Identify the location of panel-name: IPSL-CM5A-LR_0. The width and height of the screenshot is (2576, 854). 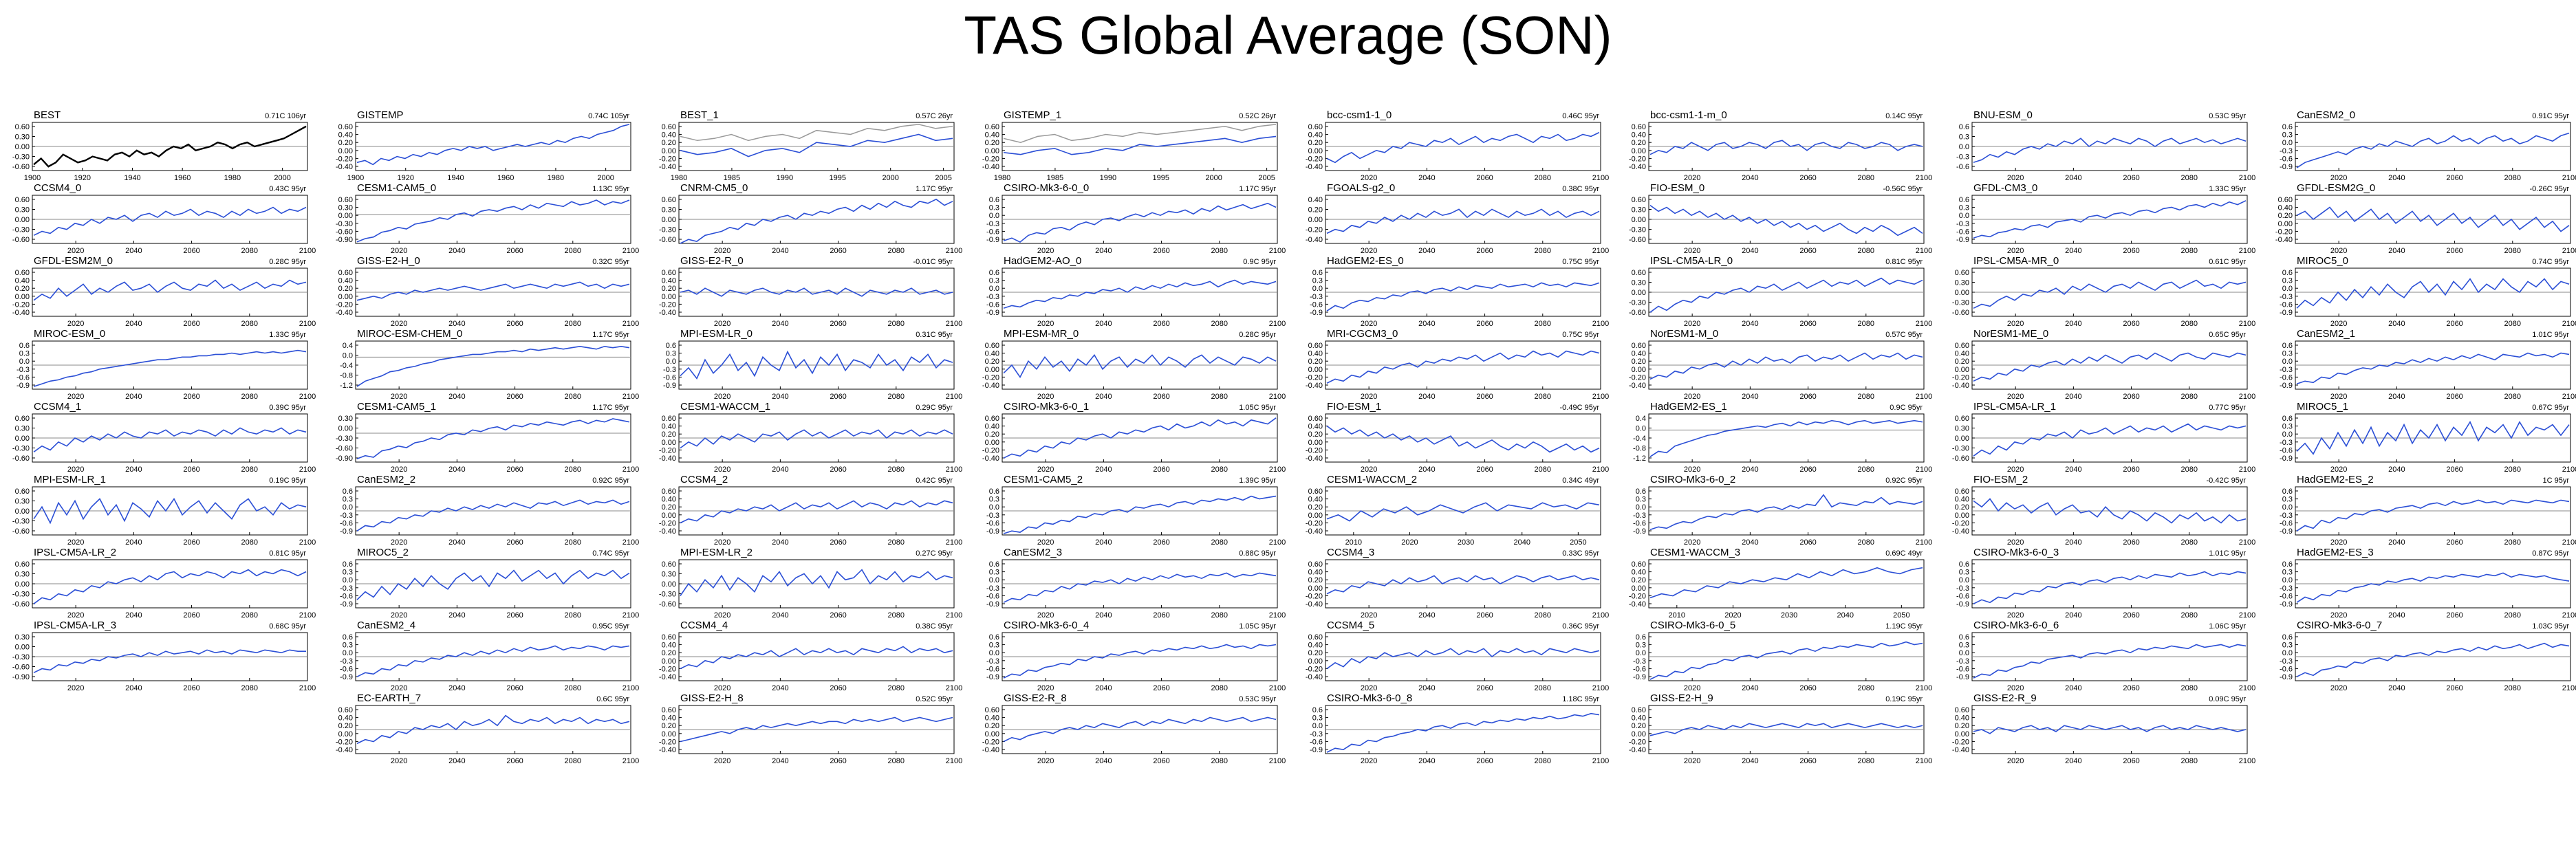
(1691, 261).